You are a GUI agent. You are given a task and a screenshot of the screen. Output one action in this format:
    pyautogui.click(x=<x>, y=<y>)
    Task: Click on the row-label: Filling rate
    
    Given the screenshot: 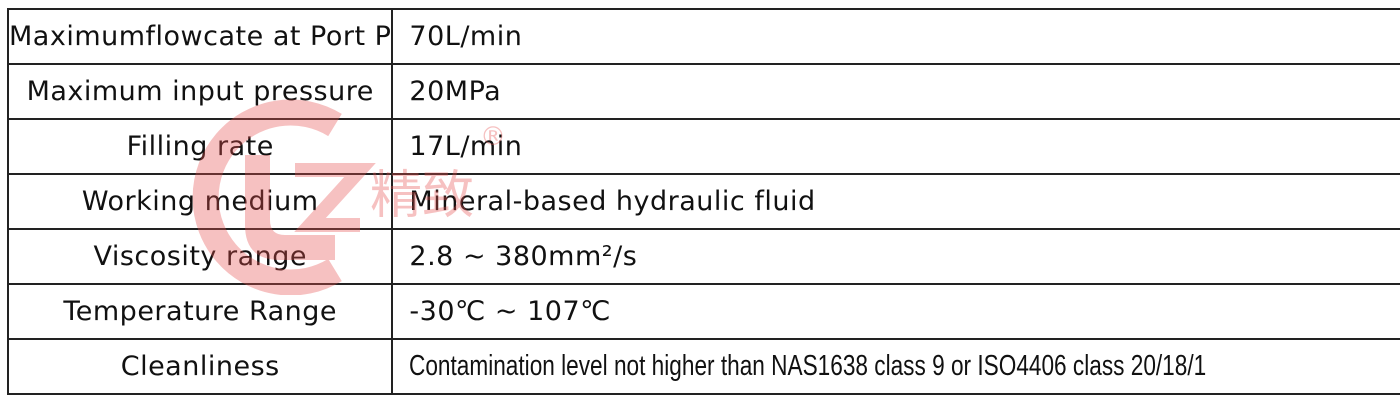 What is the action you would take?
    pyautogui.click(x=200, y=146)
    